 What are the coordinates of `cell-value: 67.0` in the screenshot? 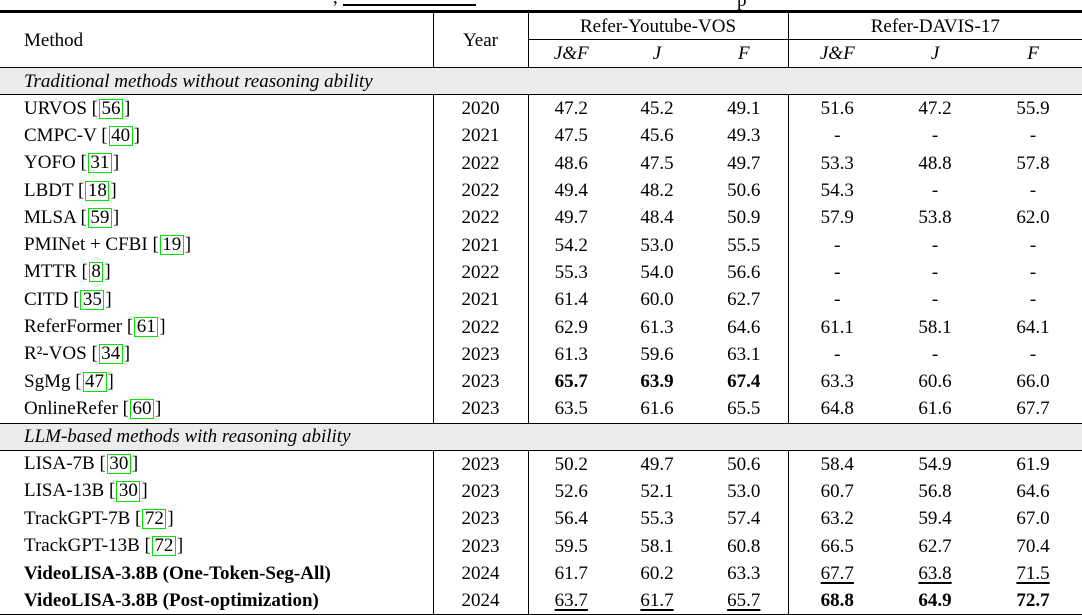 It's located at (1033, 519).